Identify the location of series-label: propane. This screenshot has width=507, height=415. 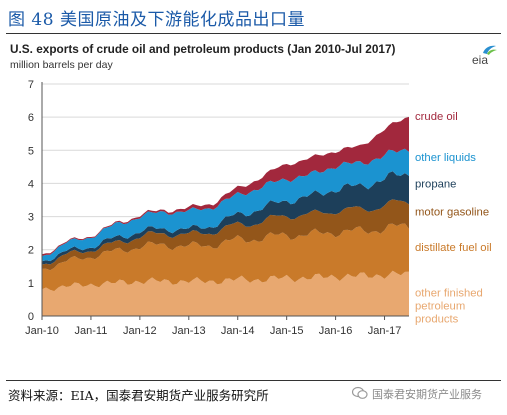
(435, 185).